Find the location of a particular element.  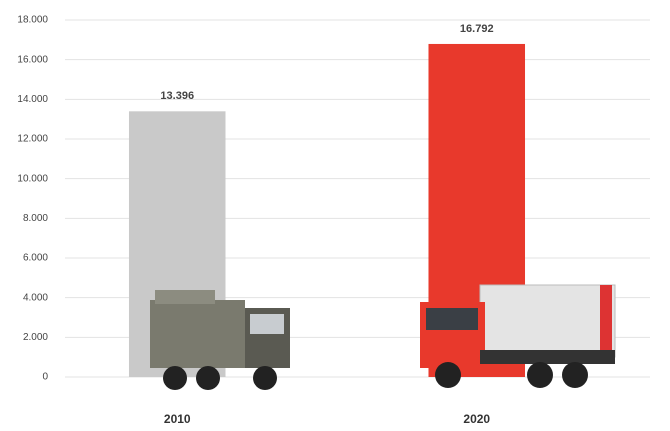

truck-2010 is located at coordinates (220, 340).